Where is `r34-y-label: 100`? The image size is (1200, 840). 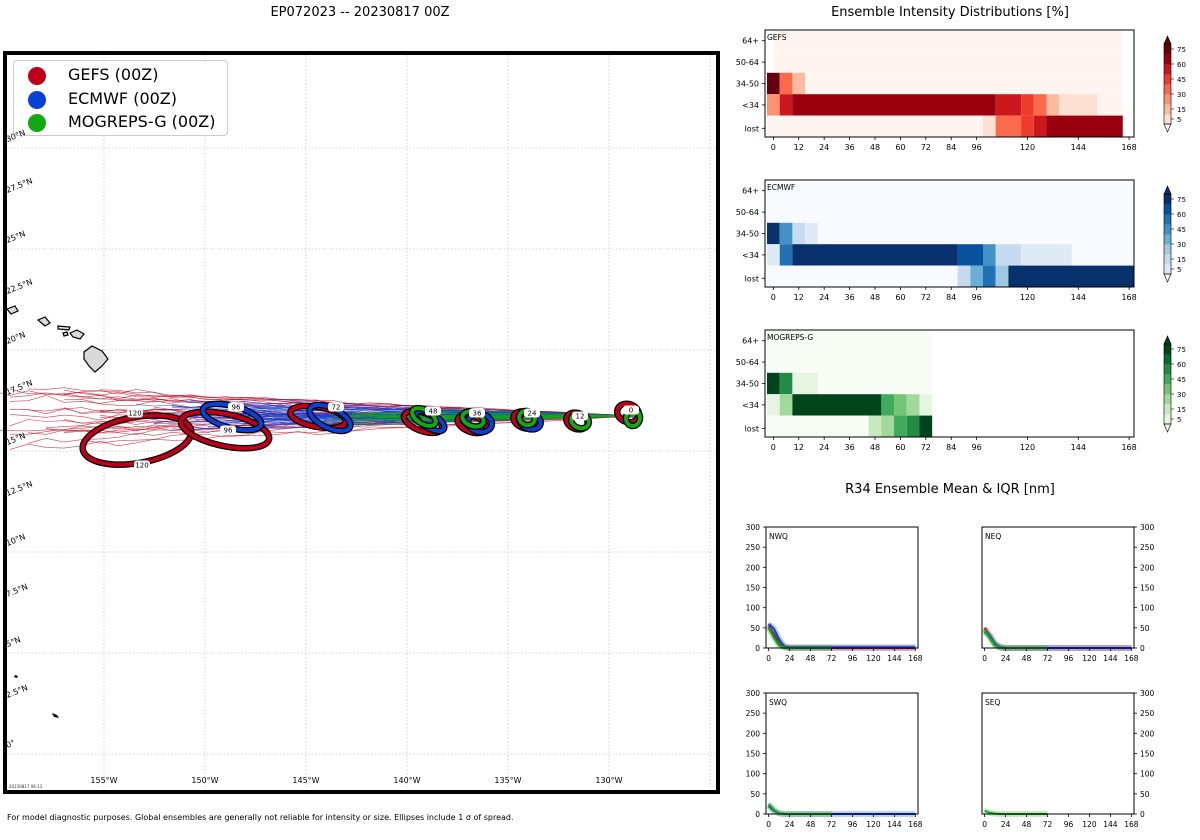 r34-y-label: 100 is located at coordinates (753, 774).